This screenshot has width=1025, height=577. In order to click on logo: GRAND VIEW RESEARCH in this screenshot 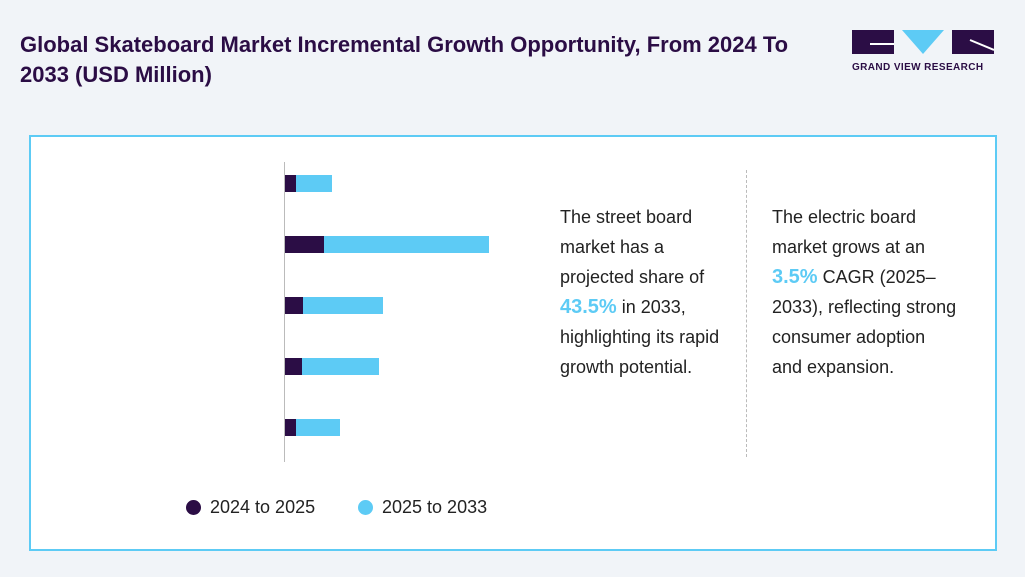, I will do `click(923, 51)`.